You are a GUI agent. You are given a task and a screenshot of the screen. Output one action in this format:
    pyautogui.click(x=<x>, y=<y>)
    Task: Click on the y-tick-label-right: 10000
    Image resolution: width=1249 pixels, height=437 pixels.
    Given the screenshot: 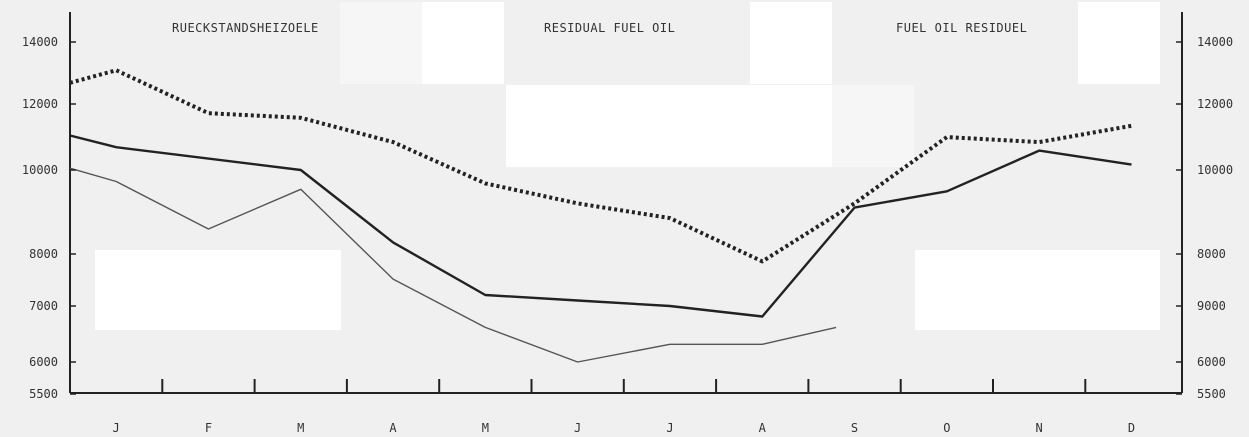 What is the action you would take?
    pyautogui.click(x=1215, y=170)
    